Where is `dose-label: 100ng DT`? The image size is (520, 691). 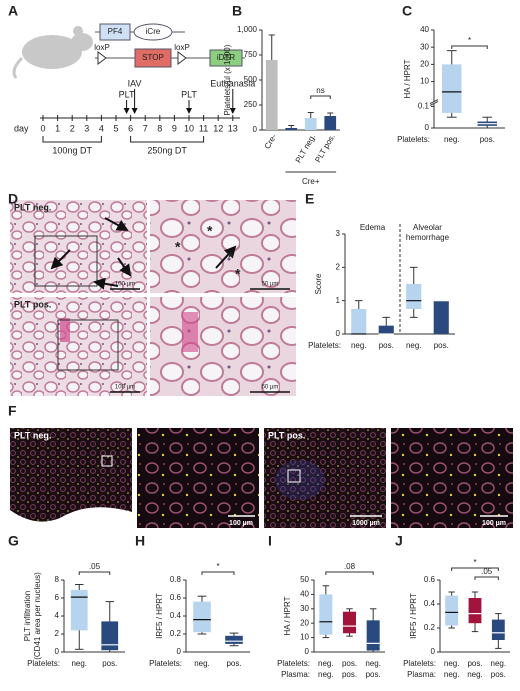
dose-label: 100ng DT is located at coordinates (72, 150).